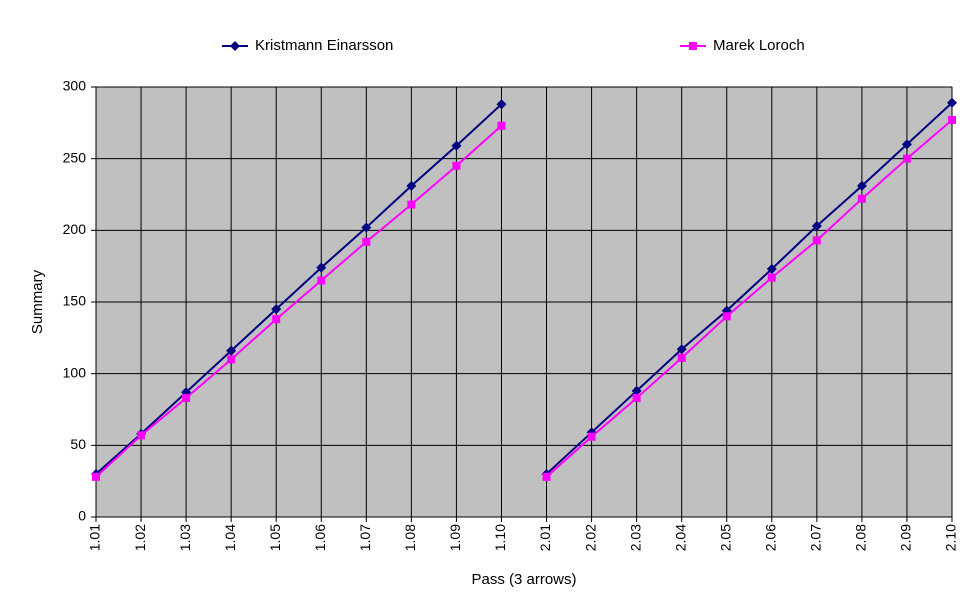  Describe the element at coordinates (320, 537) in the screenshot. I see `x-tick-label: 1.06` at that location.